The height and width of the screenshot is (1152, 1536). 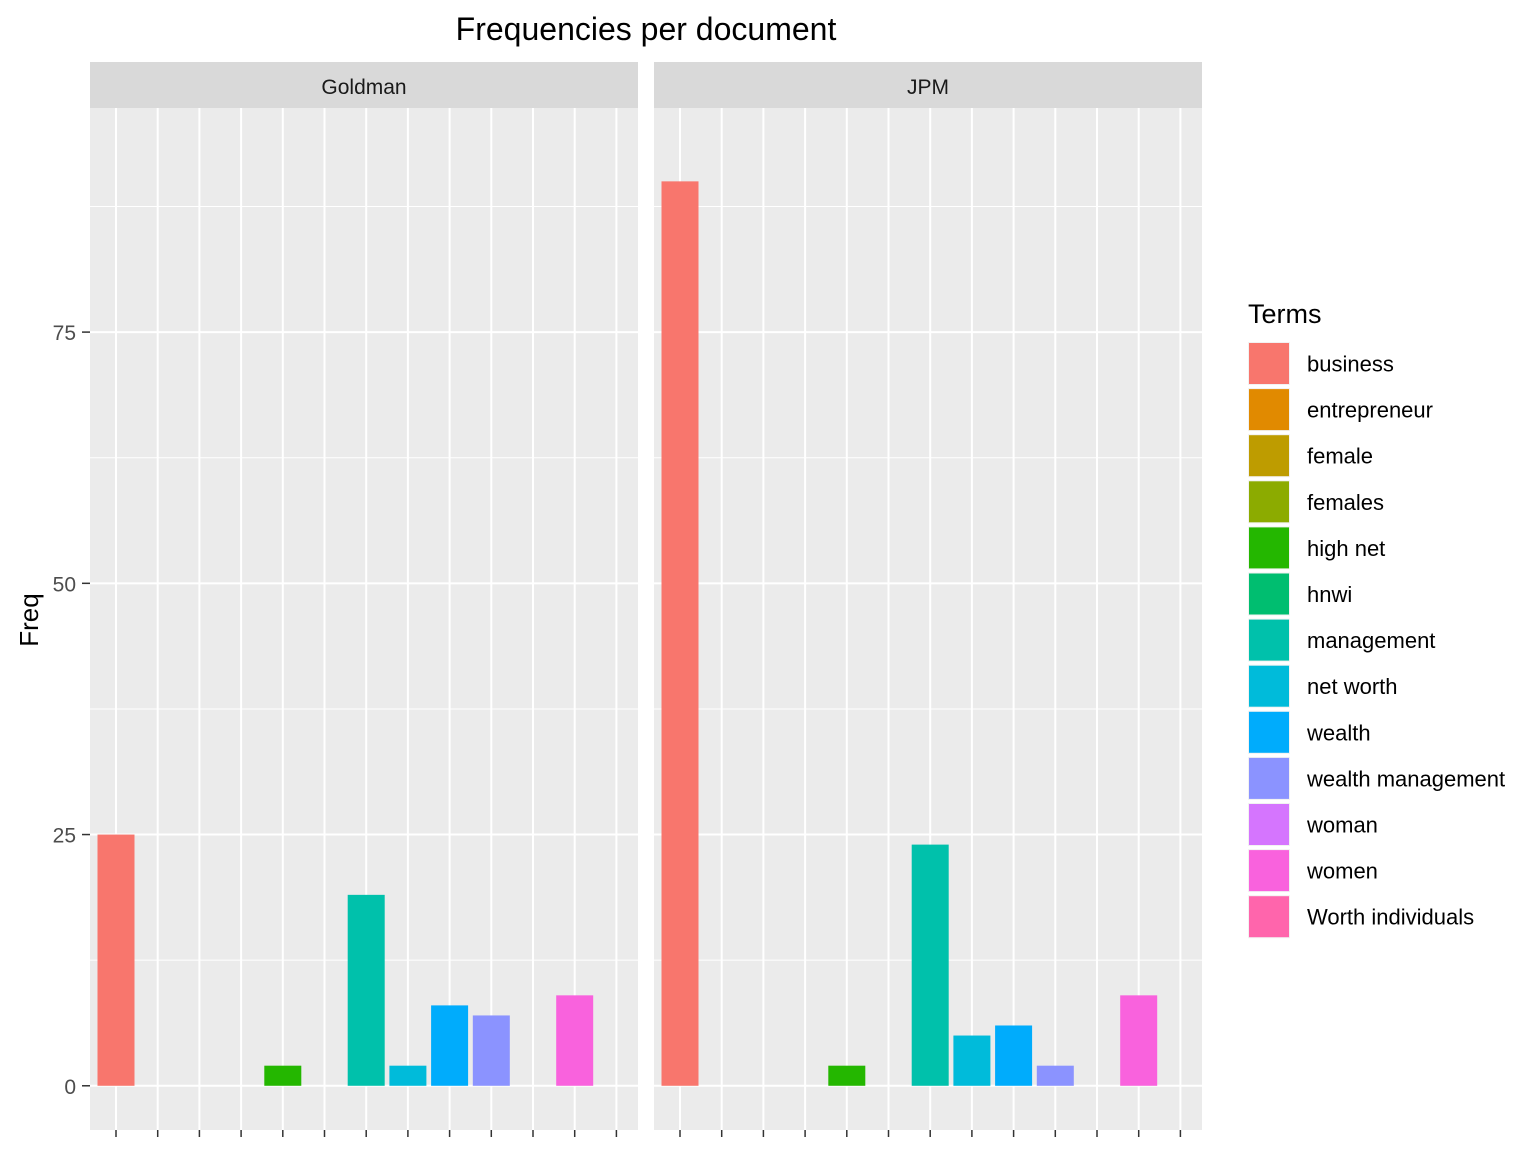 What do you see at coordinates (64, 836) in the screenshot?
I see `y-tick-label: 25` at bounding box center [64, 836].